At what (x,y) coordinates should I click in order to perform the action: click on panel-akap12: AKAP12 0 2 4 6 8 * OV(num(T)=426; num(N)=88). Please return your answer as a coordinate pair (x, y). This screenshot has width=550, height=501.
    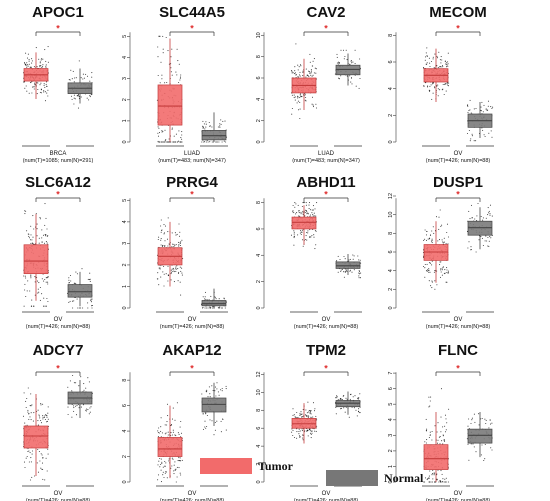
    Looking at the image, I should click on (175, 421).